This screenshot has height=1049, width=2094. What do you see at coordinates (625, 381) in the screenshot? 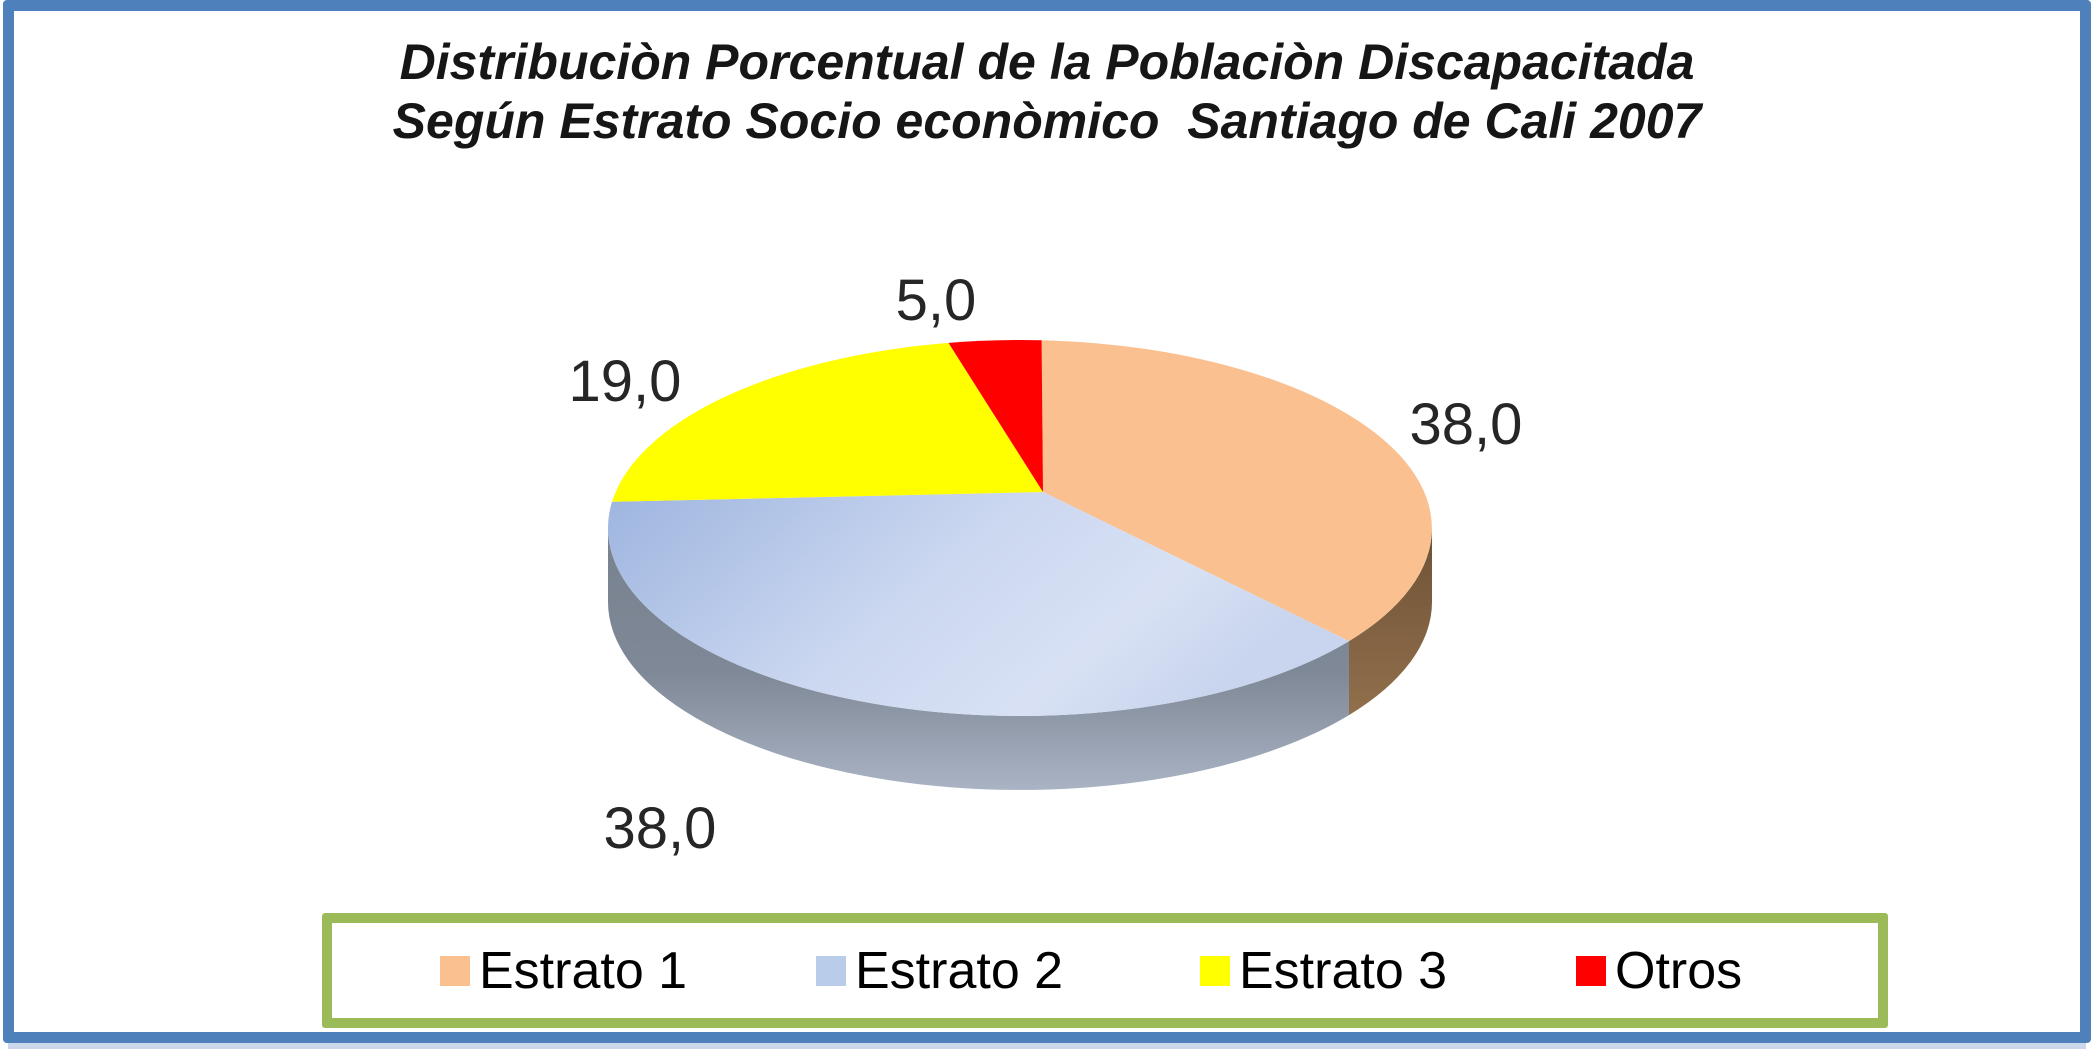
I see `pie-value-label-estrato-3: 19,0` at bounding box center [625, 381].